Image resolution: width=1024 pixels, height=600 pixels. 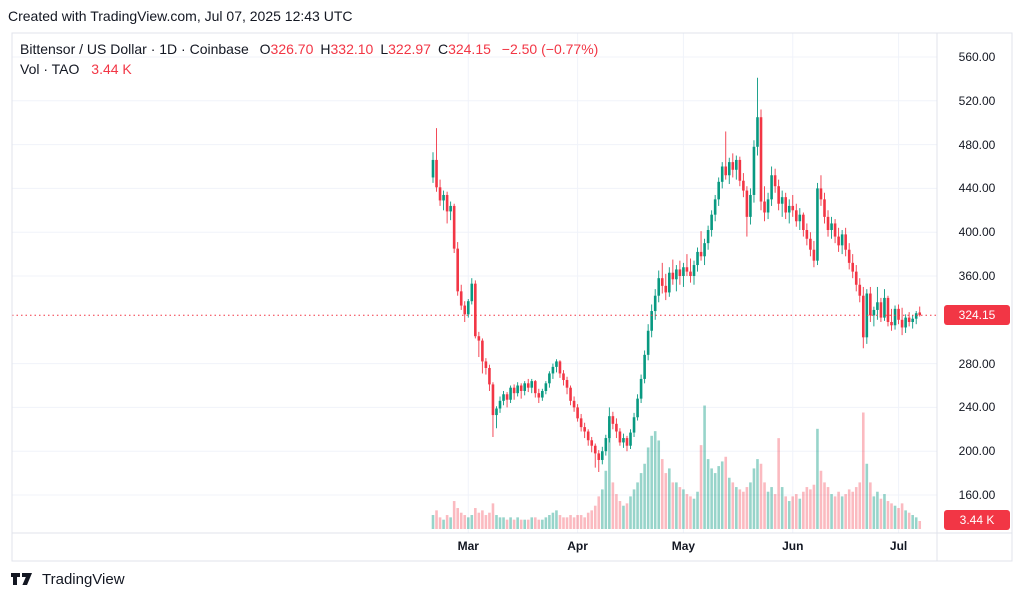 What do you see at coordinates (111, 69) in the screenshot?
I see `volume-value: 3.44 K` at bounding box center [111, 69].